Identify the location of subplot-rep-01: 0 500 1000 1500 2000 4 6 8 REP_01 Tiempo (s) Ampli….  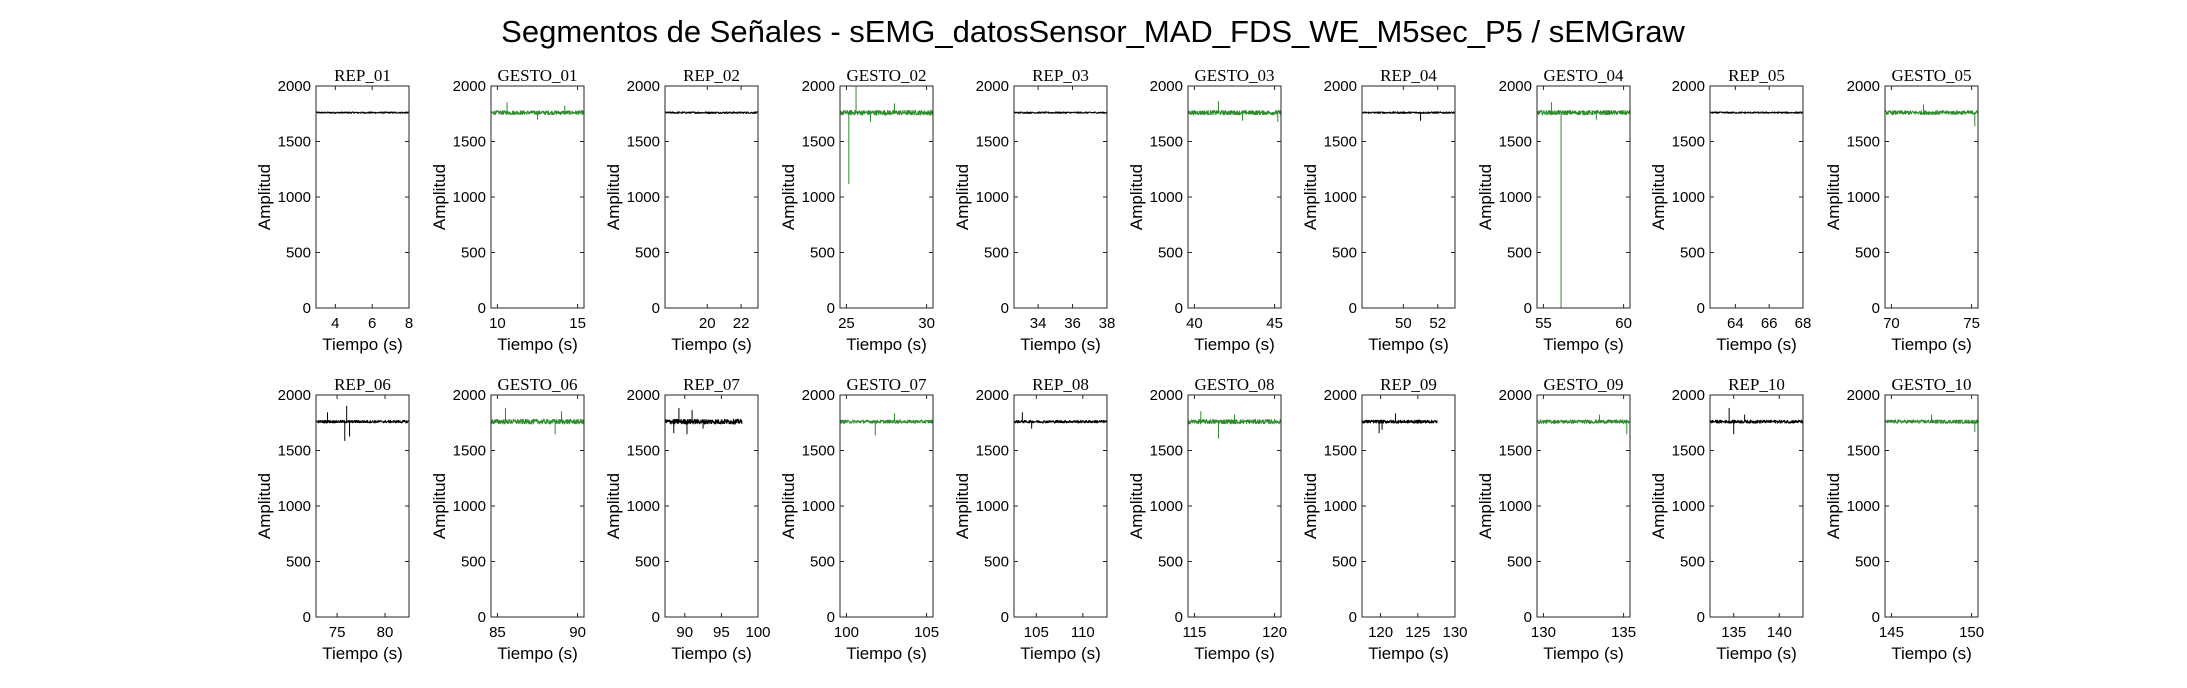
(334, 210).